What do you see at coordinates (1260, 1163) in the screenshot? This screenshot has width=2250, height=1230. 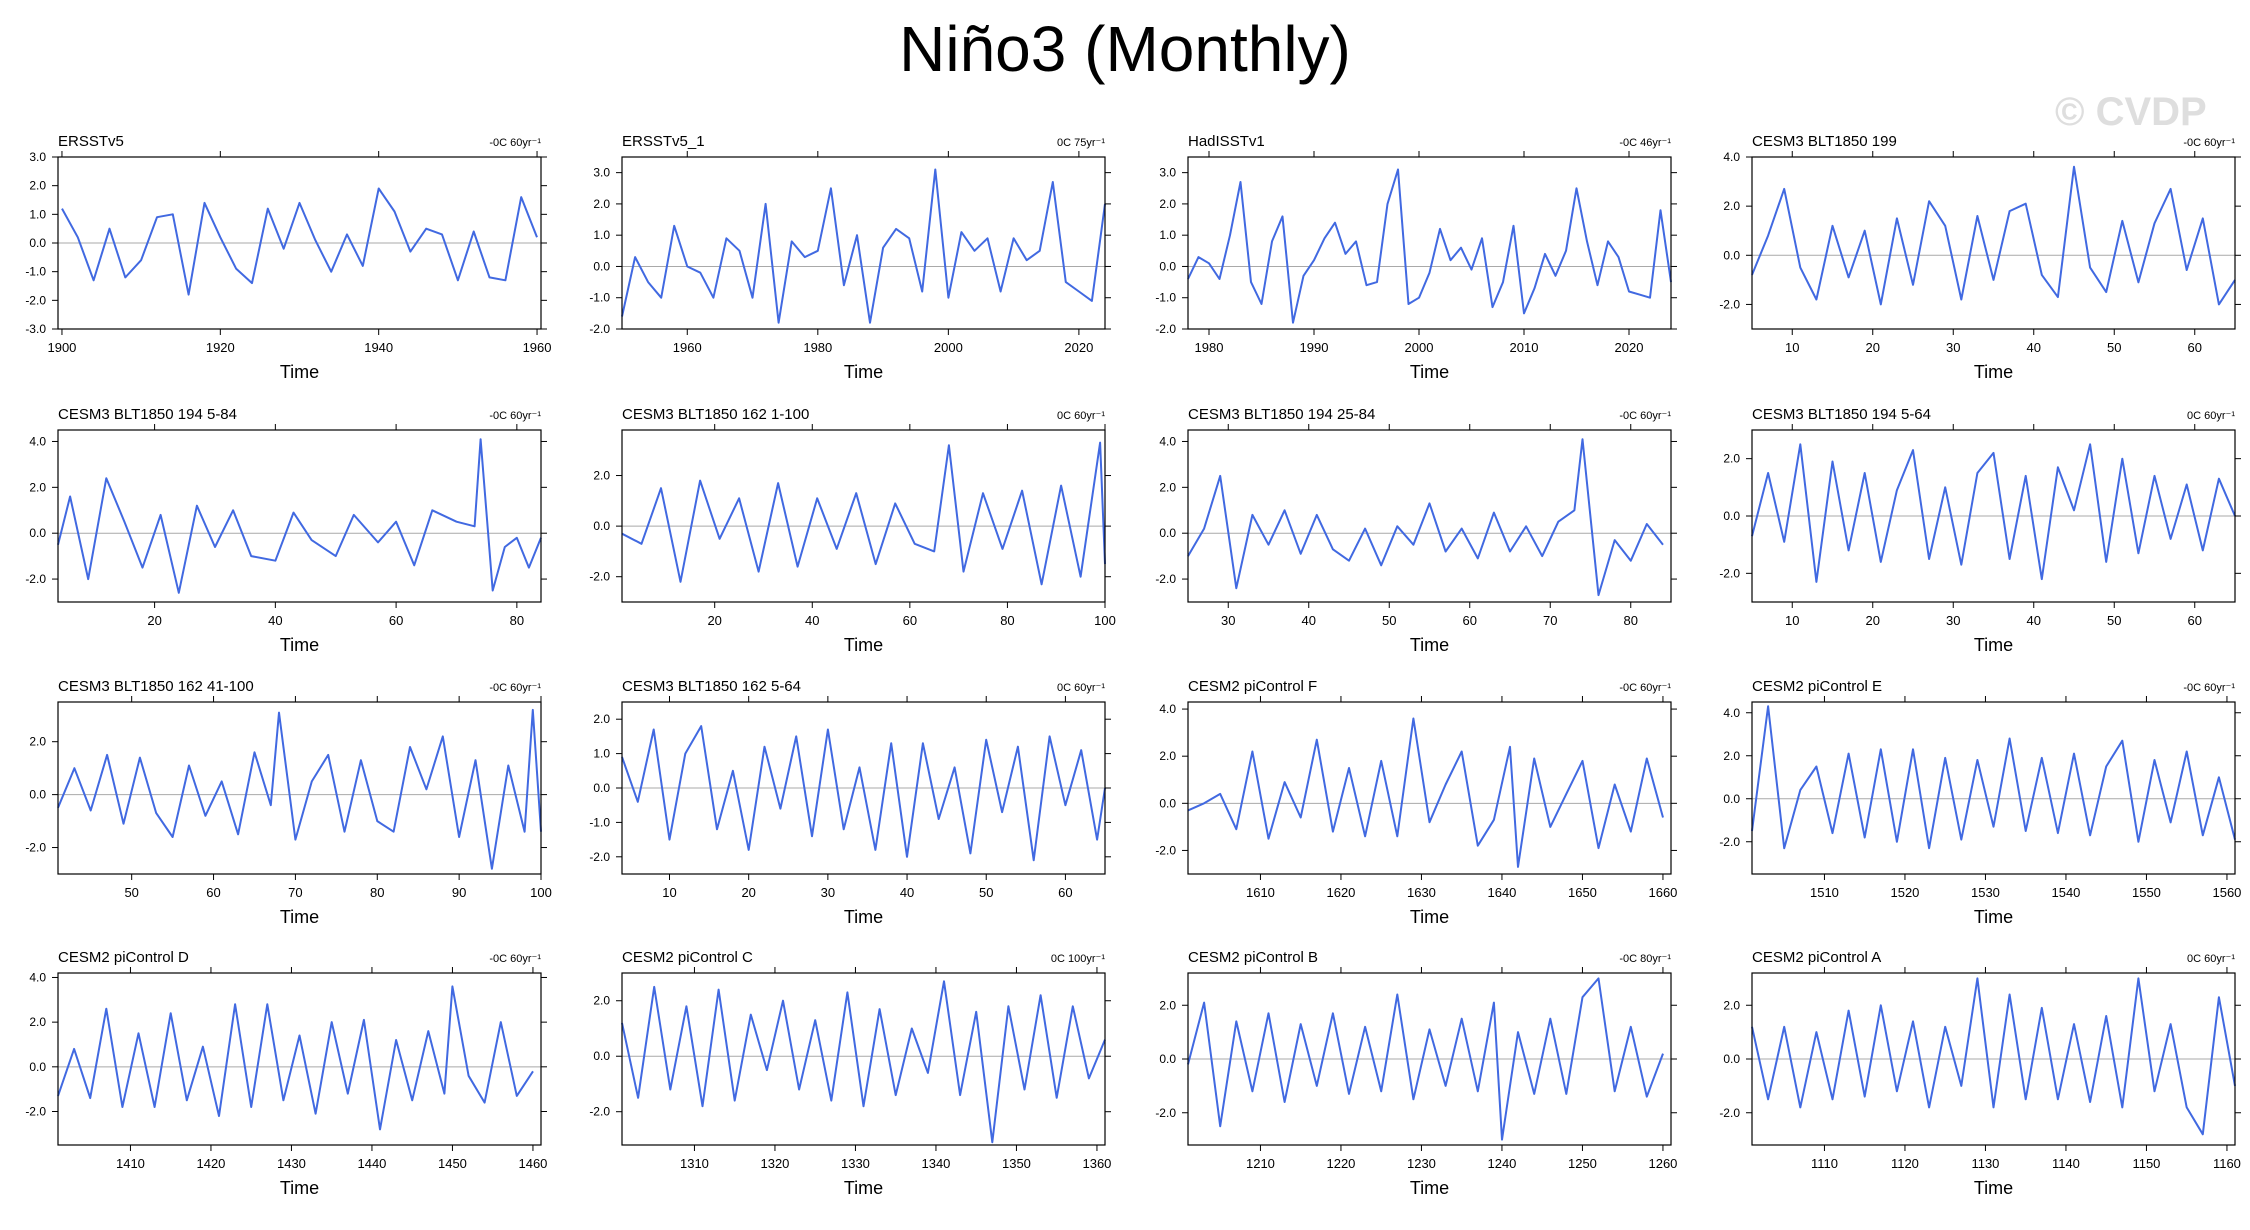 I see `x-tick-label: 1210` at bounding box center [1260, 1163].